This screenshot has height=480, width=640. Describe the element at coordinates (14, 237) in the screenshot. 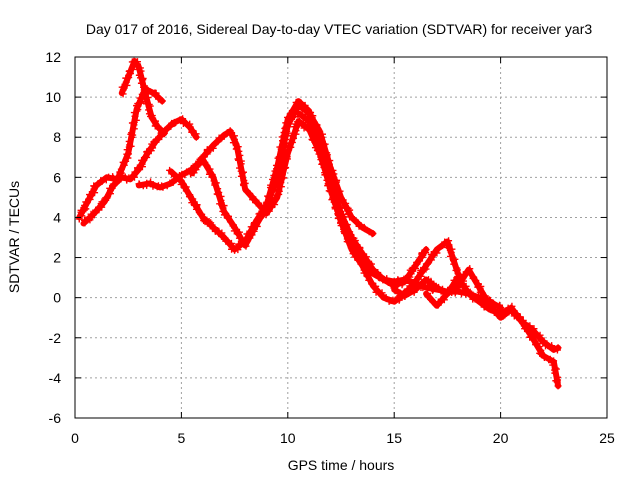

I see `y-axis-title: SDTVAR / TECUs` at that location.